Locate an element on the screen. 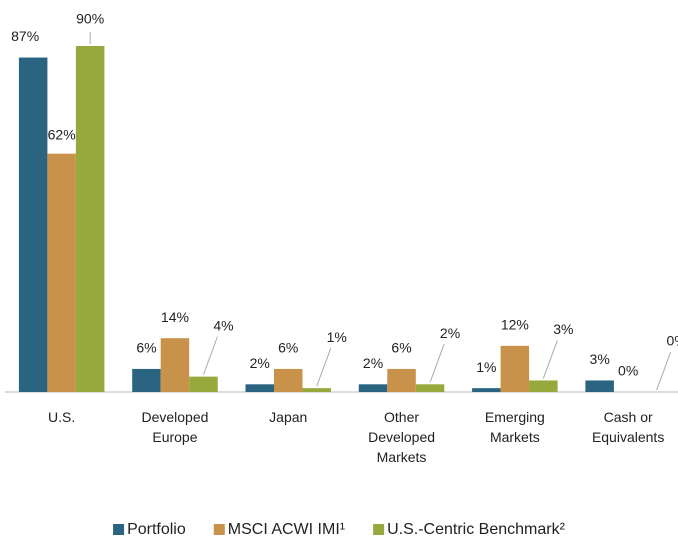 This screenshot has height=543, width=678. value-label: 90% is located at coordinates (90, 19).